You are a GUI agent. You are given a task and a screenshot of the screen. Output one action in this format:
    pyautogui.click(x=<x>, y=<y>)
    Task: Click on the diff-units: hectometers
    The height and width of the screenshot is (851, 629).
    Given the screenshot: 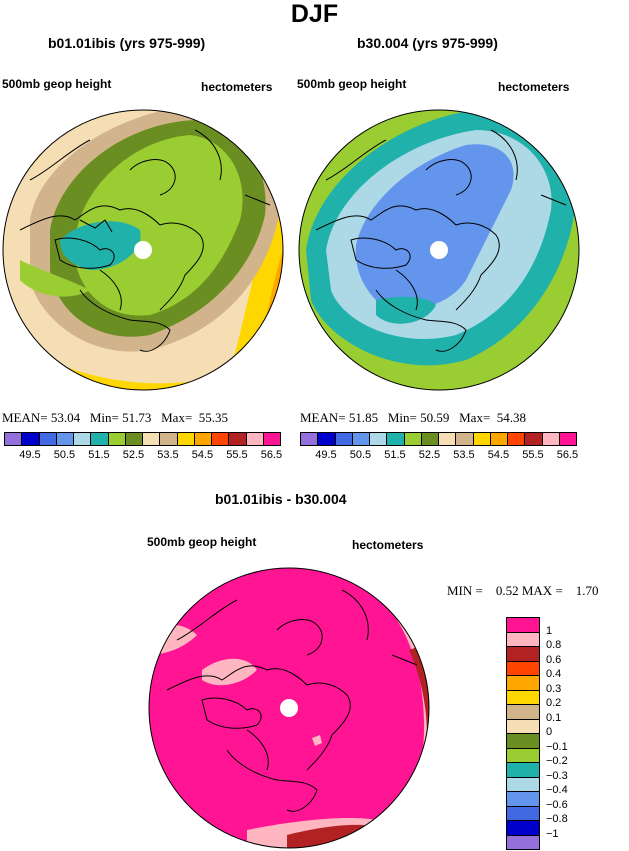 What is the action you would take?
    pyautogui.click(x=388, y=545)
    